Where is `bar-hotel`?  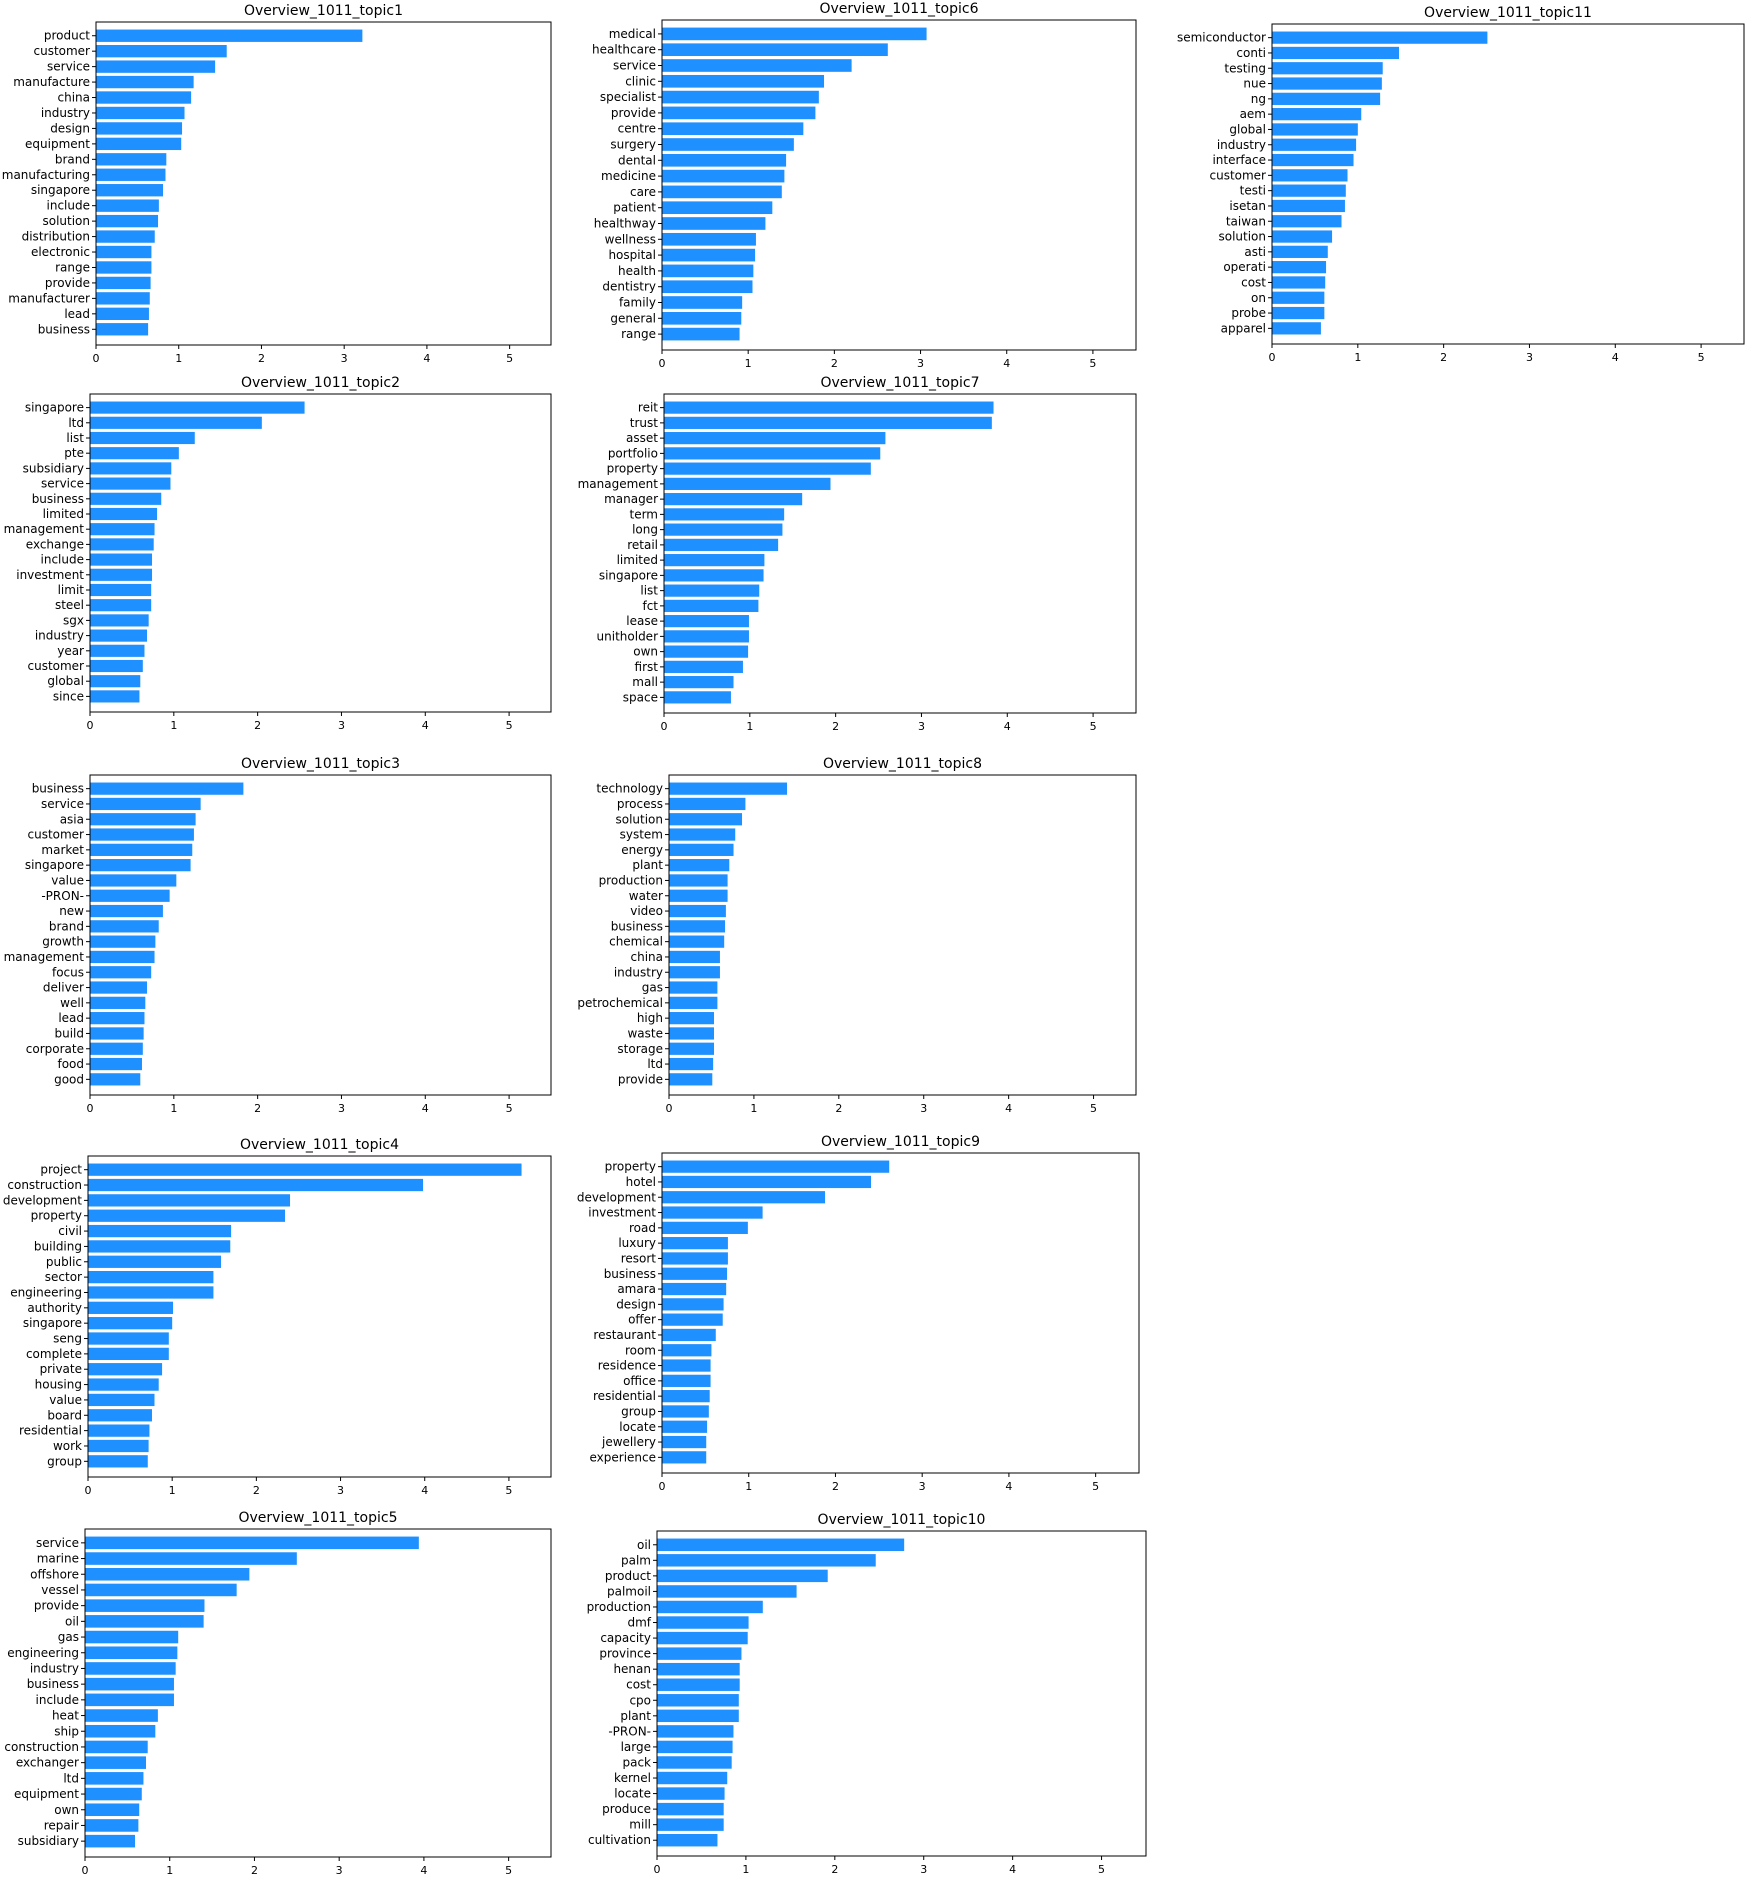
bar-hotel is located at coordinates (767, 1182).